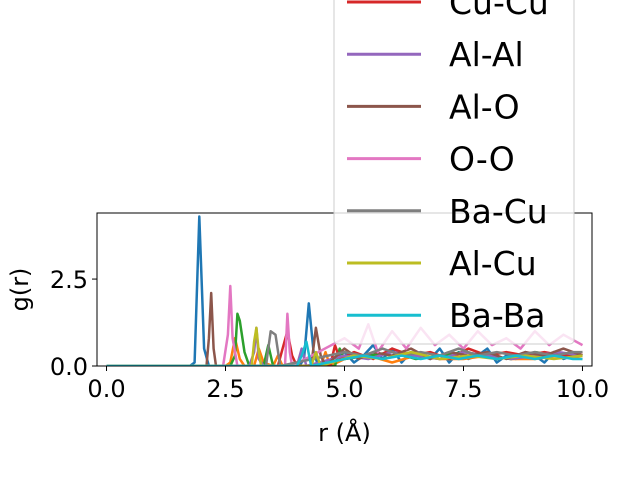 The height and width of the screenshot is (480, 640). Describe the element at coordinates (73, 323) in the screenshot. I see `y-axis: 0.0 2.5` at that location.